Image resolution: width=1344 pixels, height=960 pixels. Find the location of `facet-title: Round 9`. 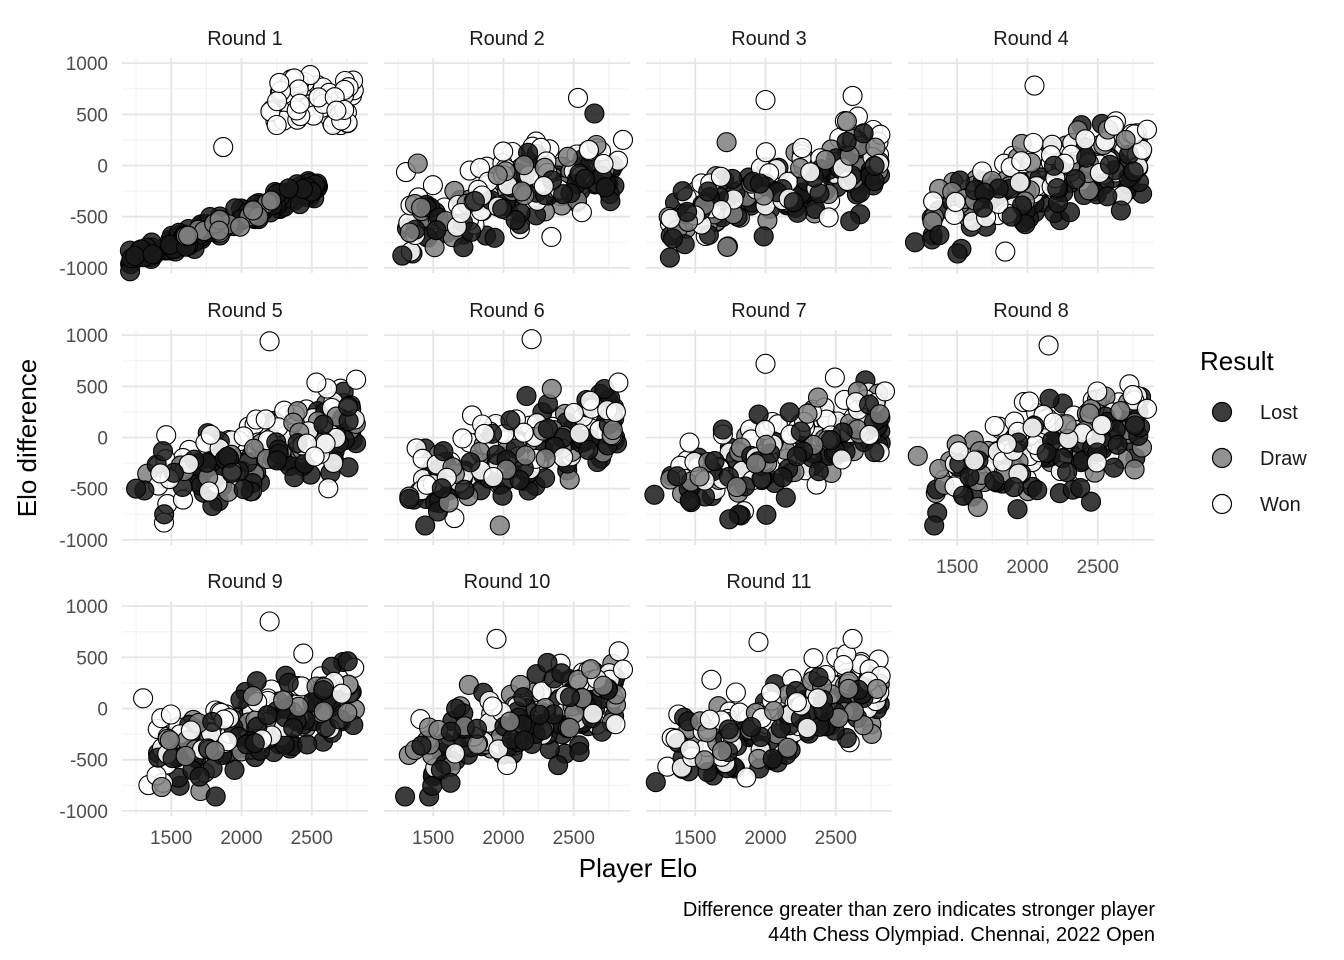

facet-title: Round 9 is located at coordinates (245, 582).